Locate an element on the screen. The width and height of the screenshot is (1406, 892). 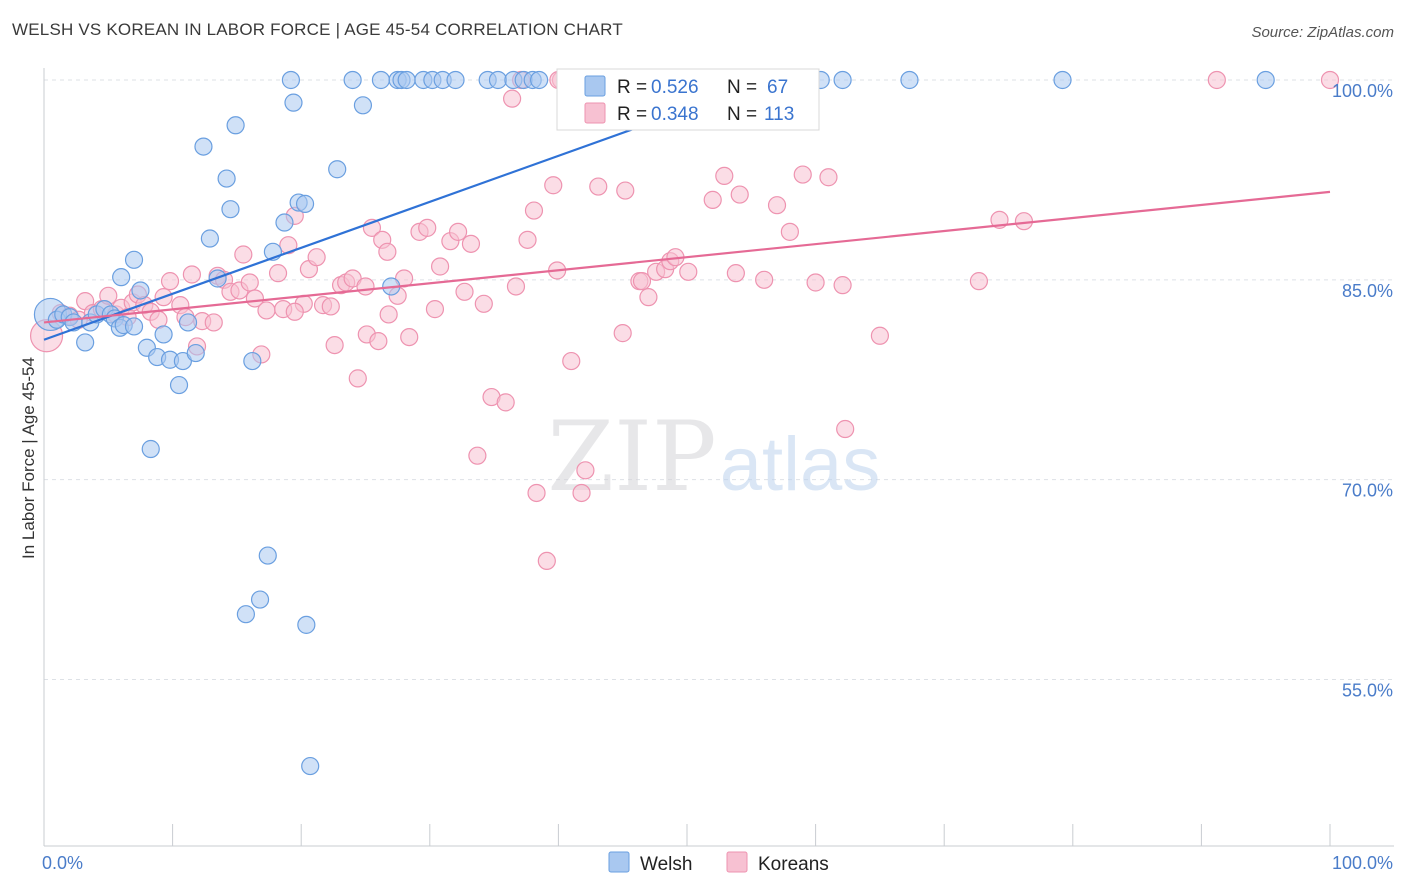
y-axis-label: In Labor Force | Age 45-54 is located at coordinates (28, 458).